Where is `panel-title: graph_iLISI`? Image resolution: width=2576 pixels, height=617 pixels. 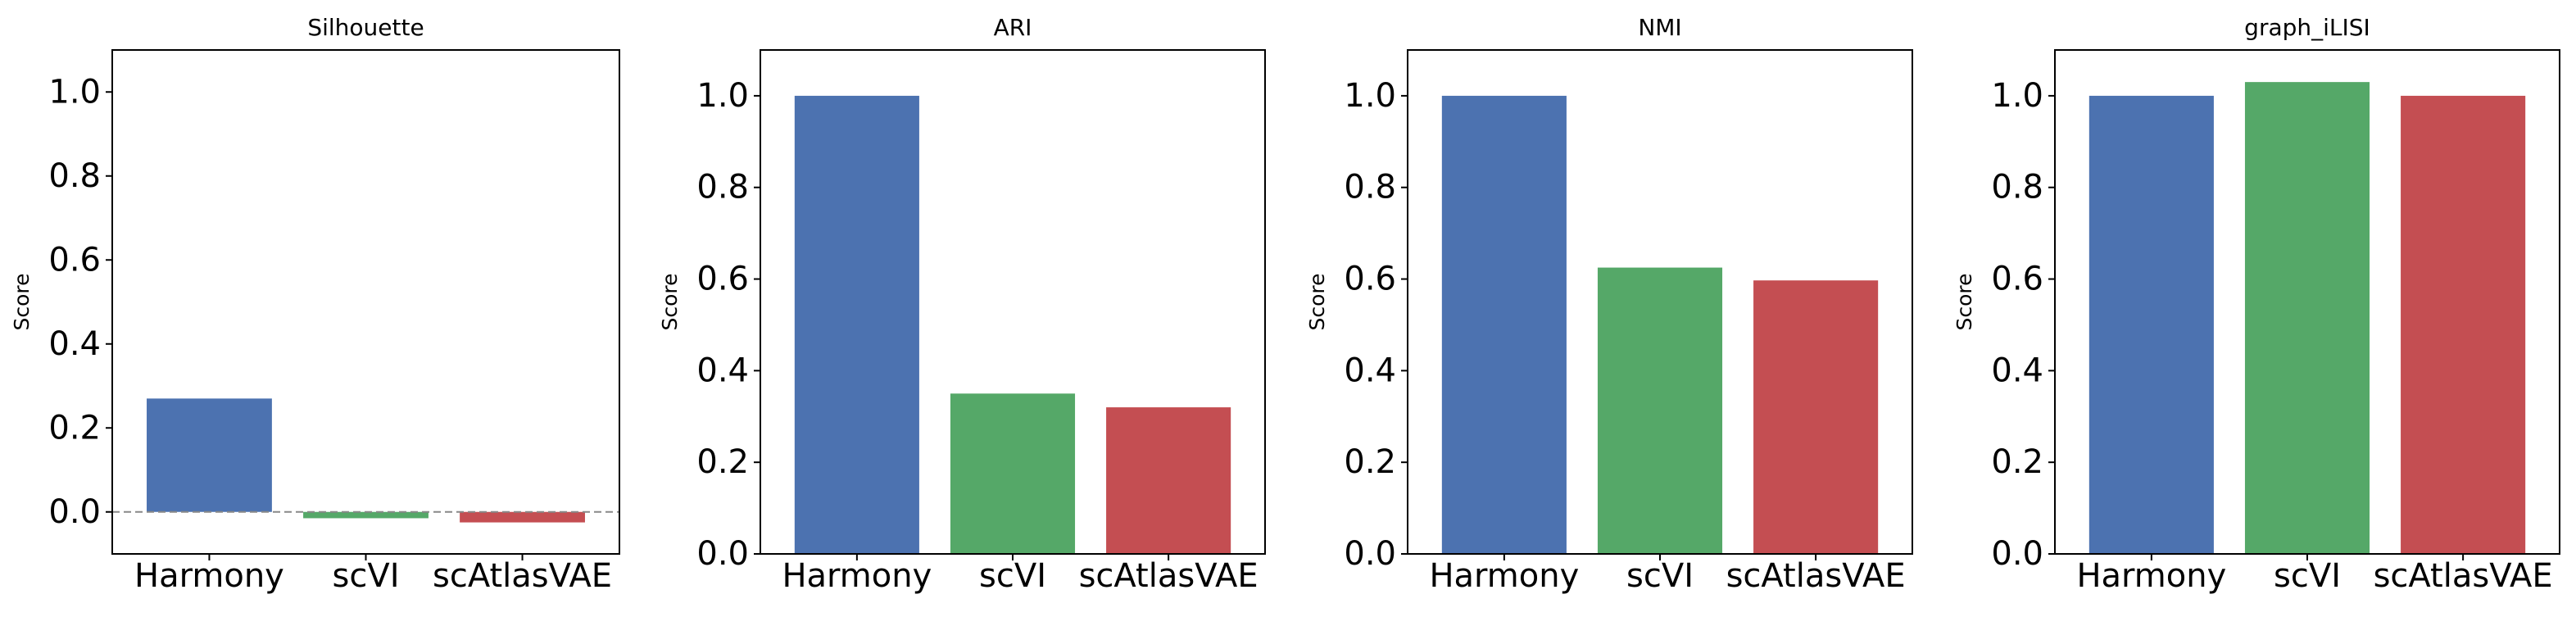
panel-title: graph_iLISI is located at coordinates (2307, 28).